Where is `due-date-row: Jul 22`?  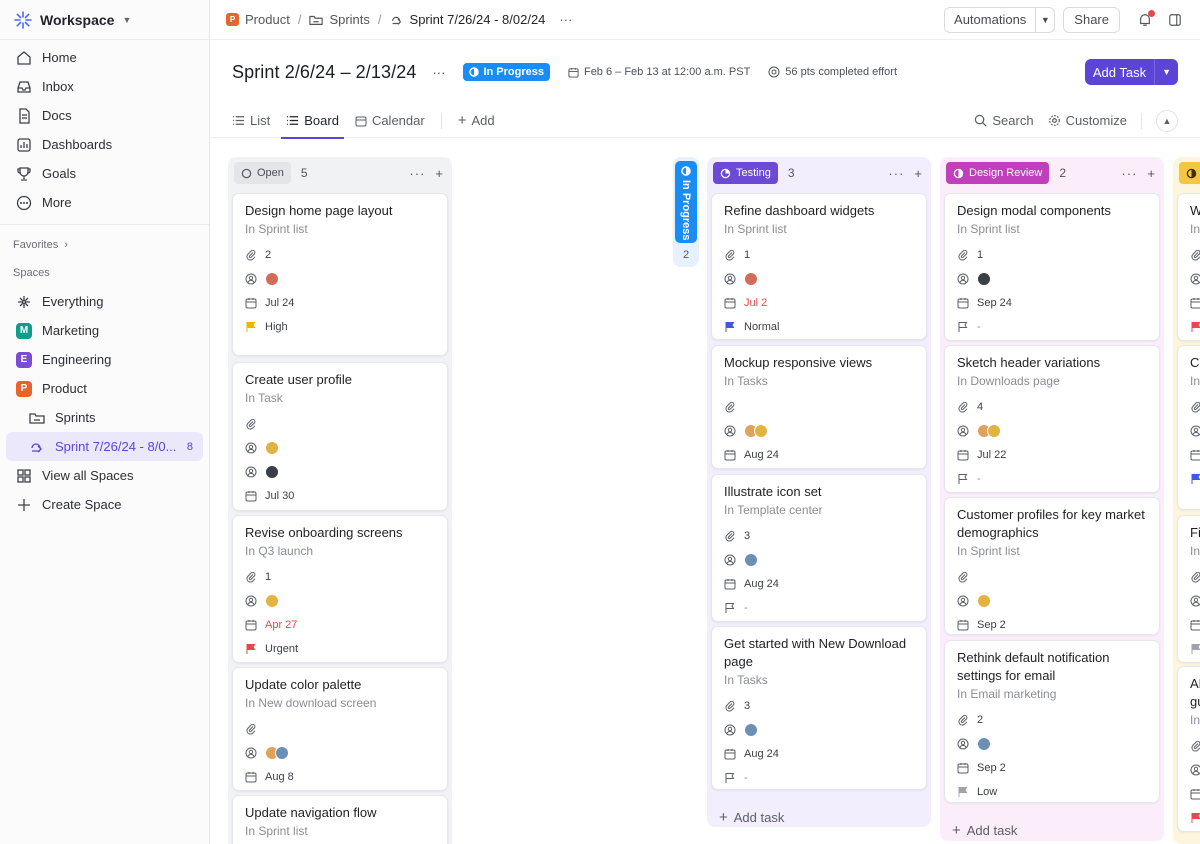
due-date-row: Jul 22 is located at coordinates (1052, 455).